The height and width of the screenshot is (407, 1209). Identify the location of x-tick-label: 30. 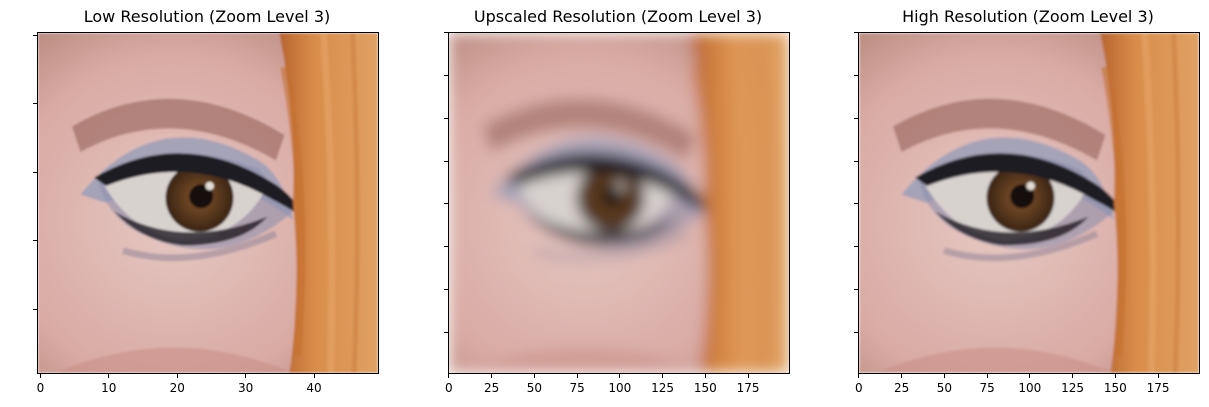
(245, 388).